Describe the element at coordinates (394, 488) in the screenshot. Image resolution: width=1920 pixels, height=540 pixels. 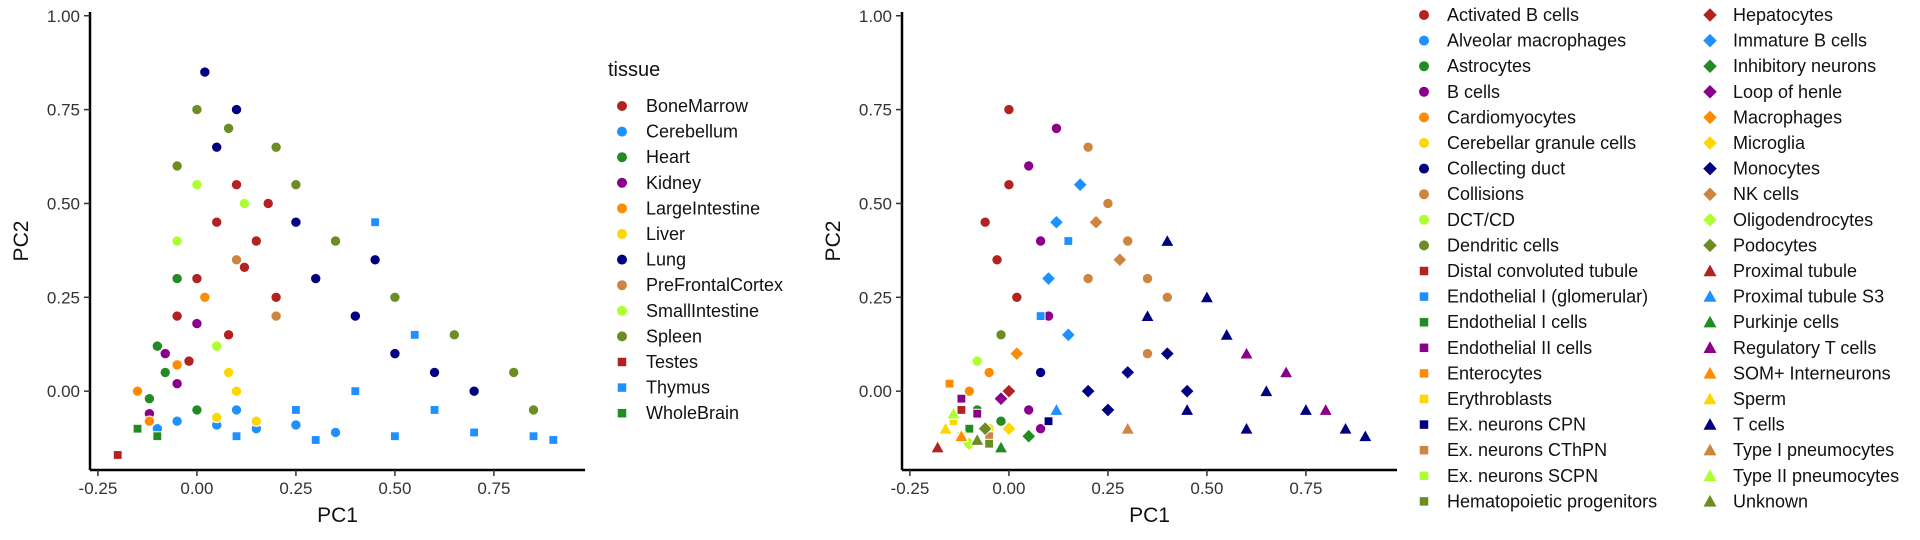
I see `x-tick-label: 0.50` at that location.